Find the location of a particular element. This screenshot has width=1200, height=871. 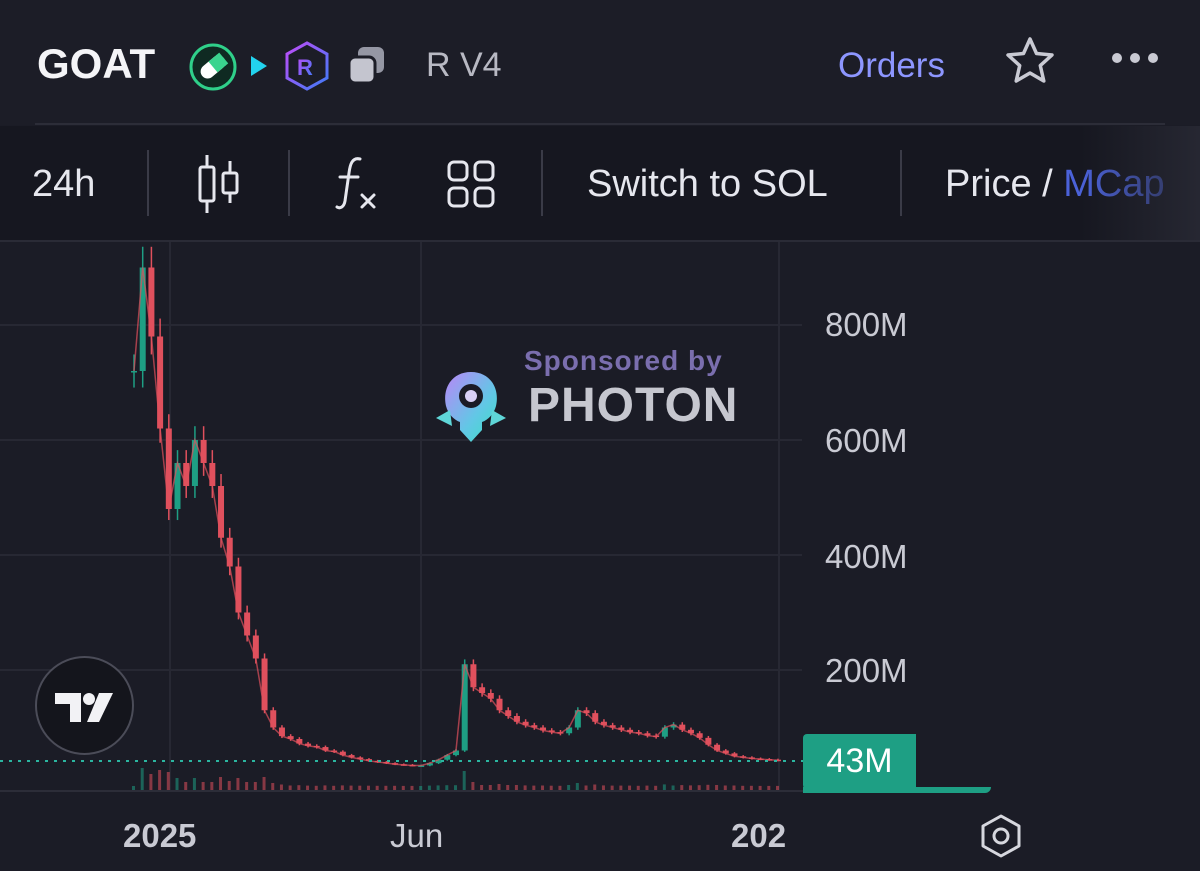

pill-icon is located at coordinates (213, 67).